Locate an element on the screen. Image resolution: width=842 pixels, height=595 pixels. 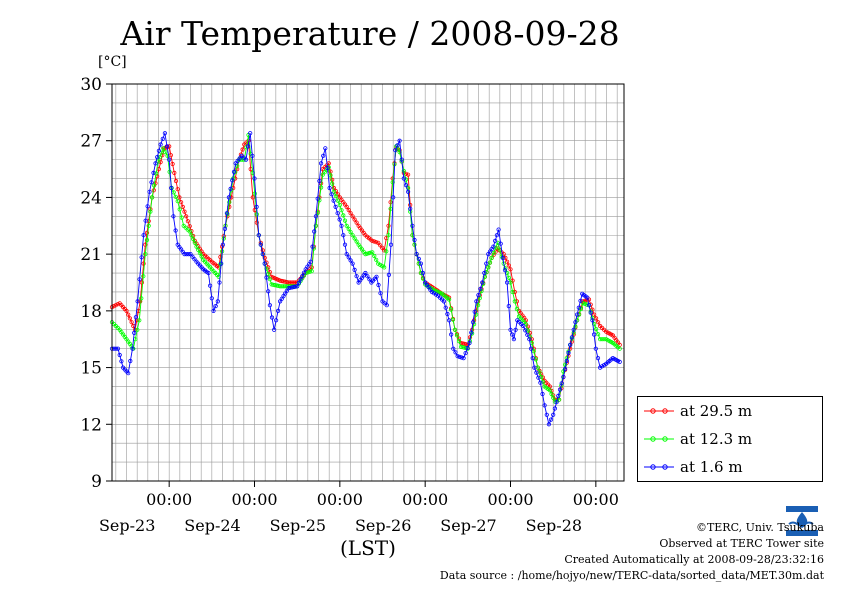
legend-swatch-29-5m is located at coordinates (659, 411).